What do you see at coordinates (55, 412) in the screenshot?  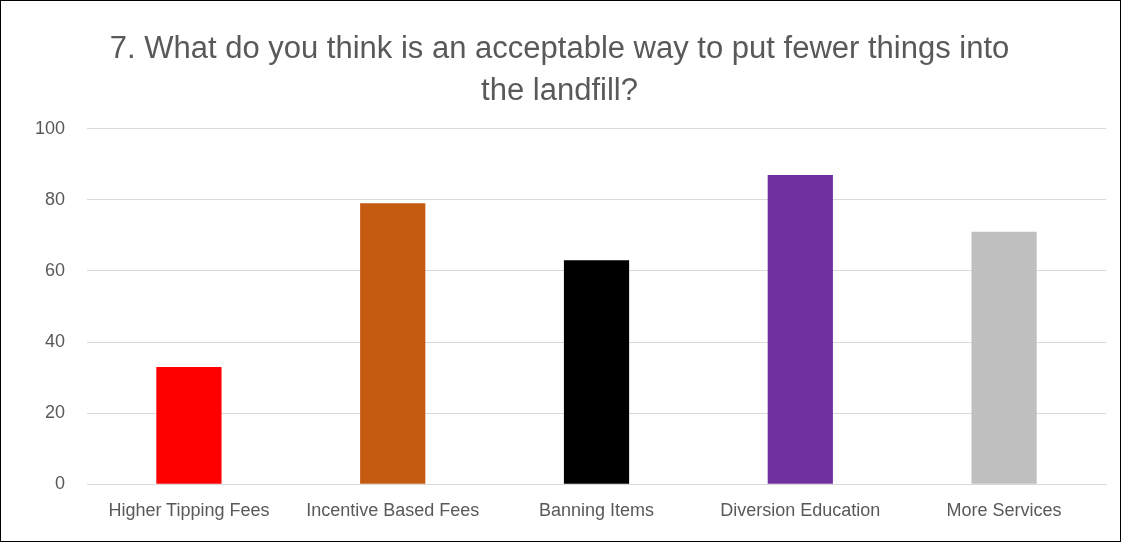 I see `y-tick-label: 20` at bounding box center [55, 412].